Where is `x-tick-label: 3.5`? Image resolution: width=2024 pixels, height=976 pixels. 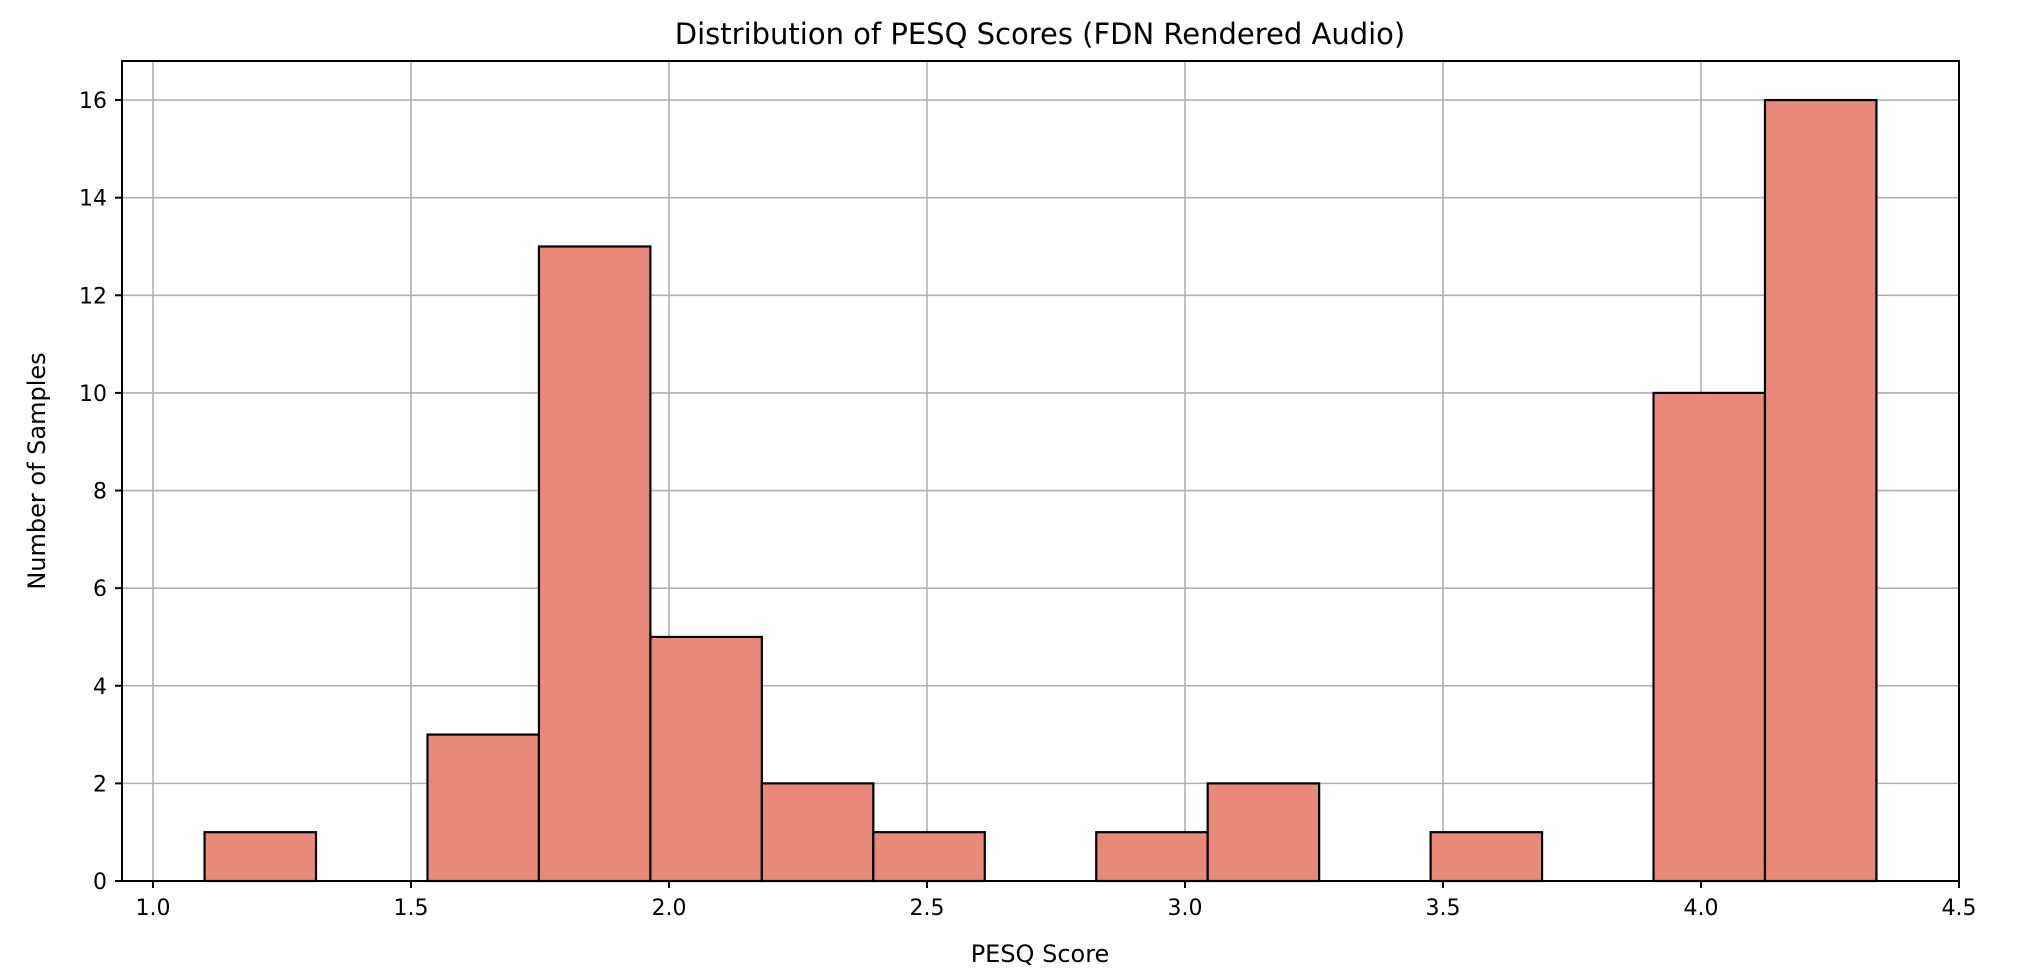
x-tick-label: 3.5 is located at coordinates (1442, 908).